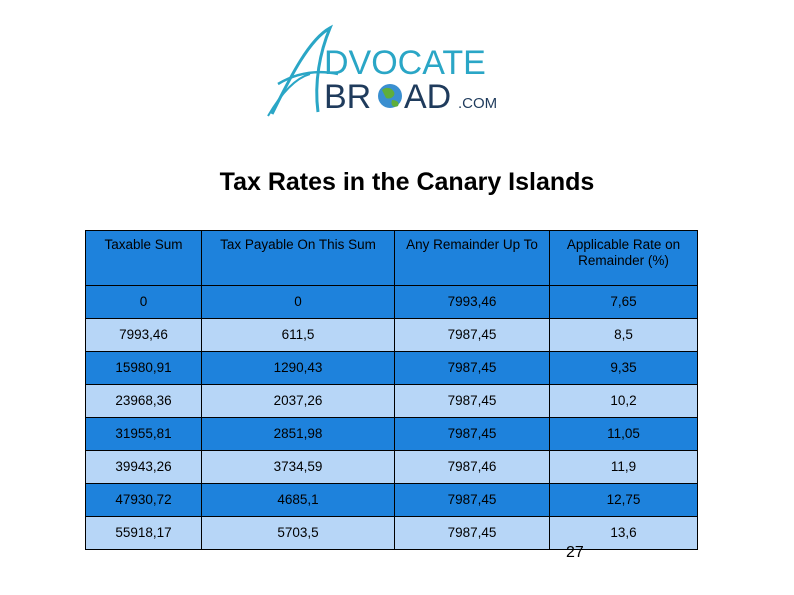 This screenshot has height=595, width=794. I want to click on globe-icon, so click(390, 96).